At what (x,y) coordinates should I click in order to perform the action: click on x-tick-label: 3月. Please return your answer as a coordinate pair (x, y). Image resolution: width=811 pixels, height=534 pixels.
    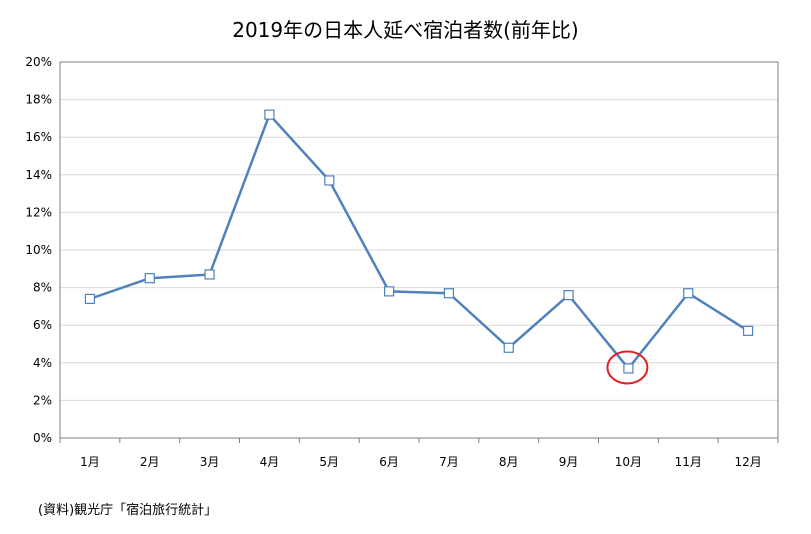
    Looking at the image, I should click on (210, 462).